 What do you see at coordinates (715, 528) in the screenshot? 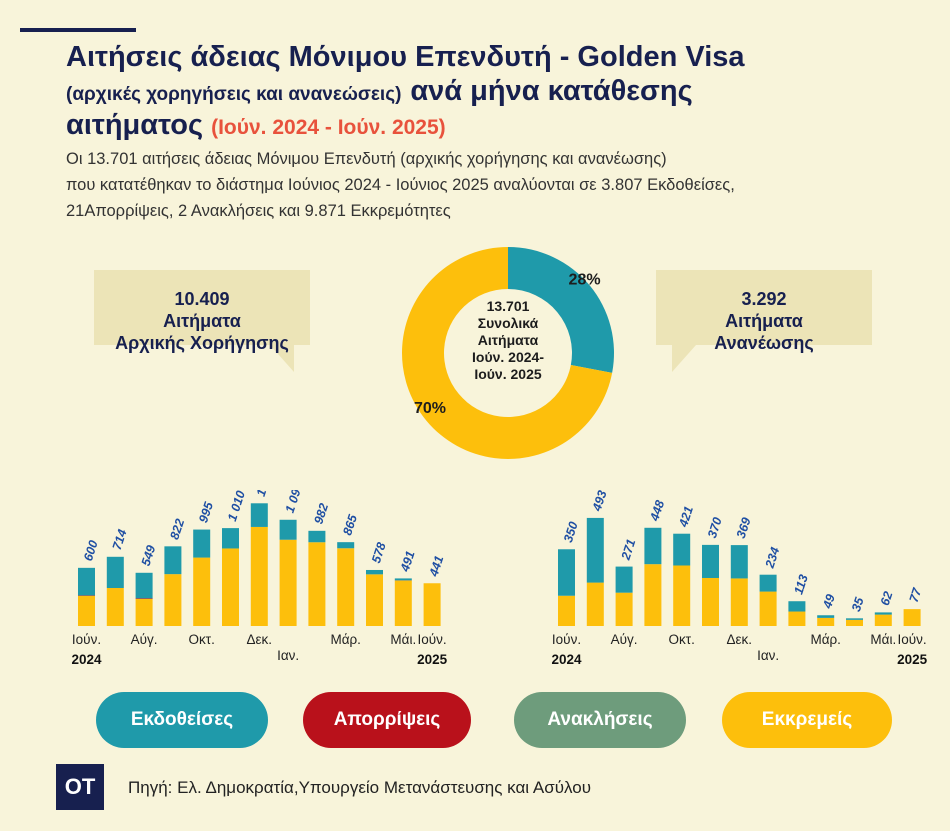
I see `bar-value-label: 370` at bounding box center [715, 528].